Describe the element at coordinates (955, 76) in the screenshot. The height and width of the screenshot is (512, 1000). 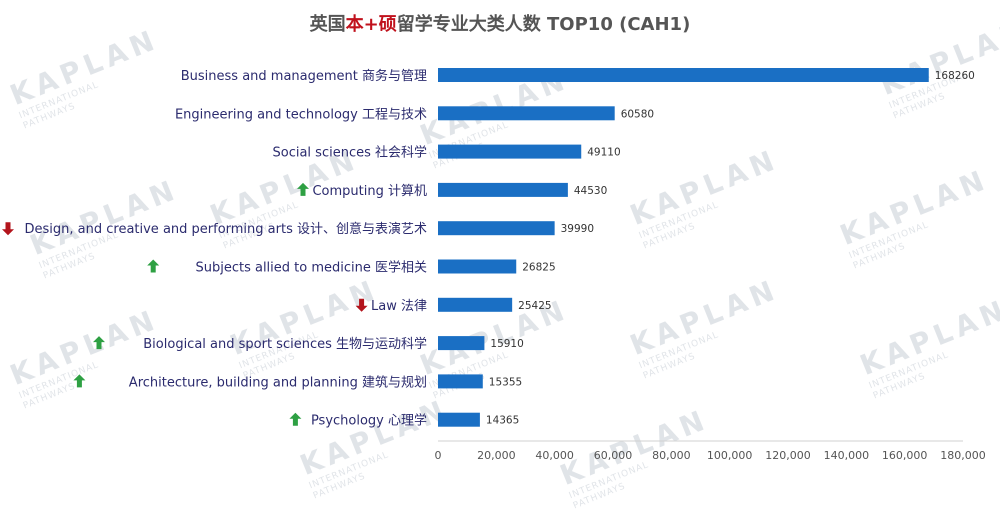
I see `data-label: 168260` at that location.